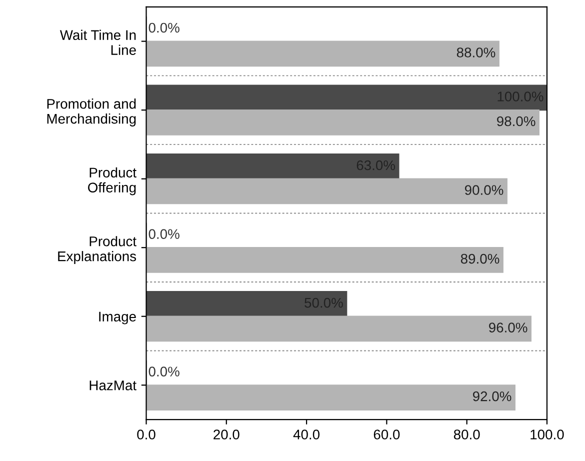 This screenshot has width=585, height=461. What do you see at coordinates (112, 181) in the screenshot?
I see `y-tick-label: Product Offering` at bounding box center [112, 181].